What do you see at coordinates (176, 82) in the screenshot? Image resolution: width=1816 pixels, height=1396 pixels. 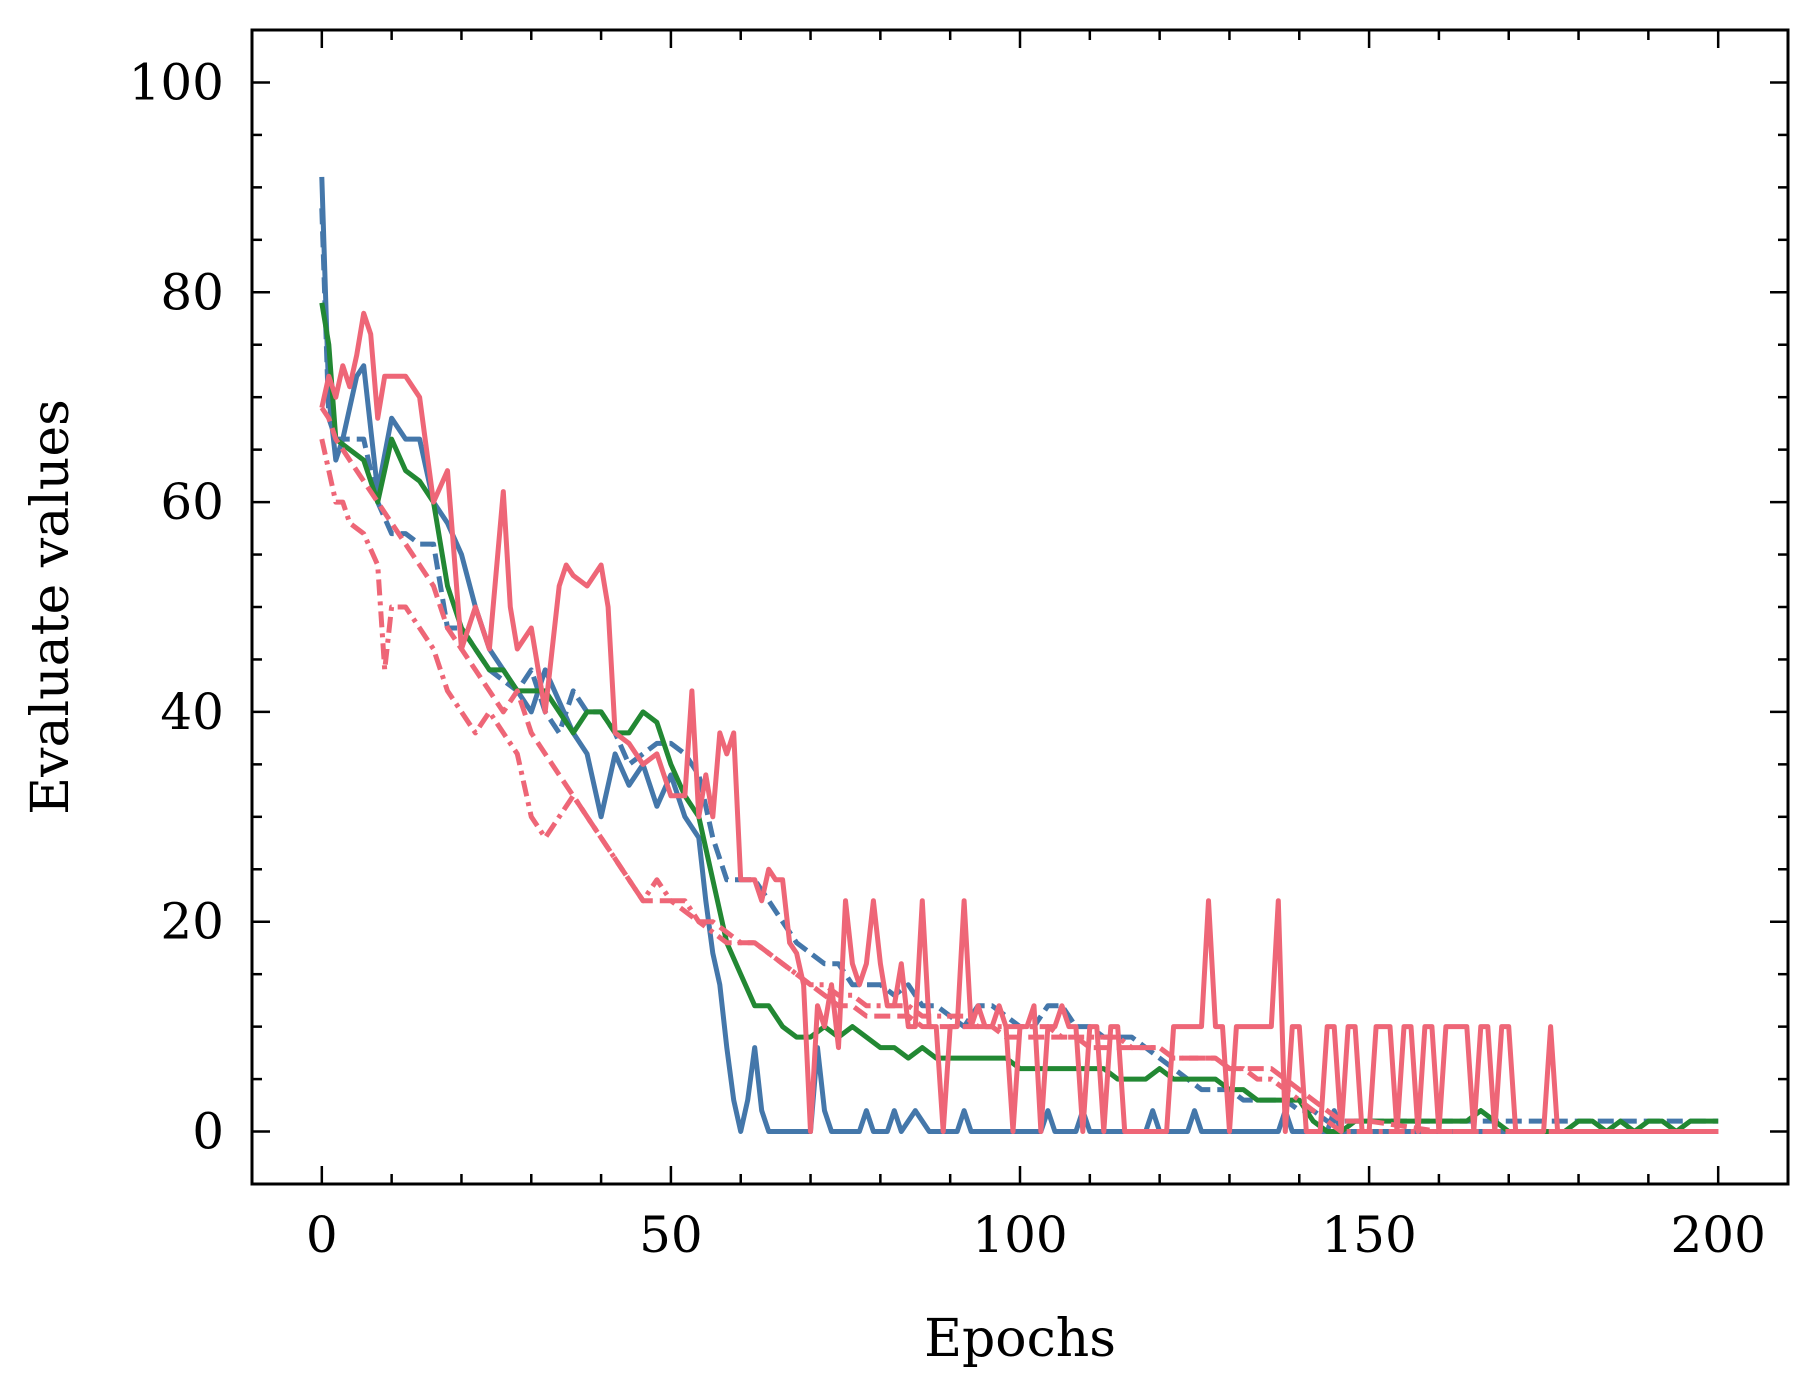 I see `y-tick-label: 100` at bounding box center [176, 82].